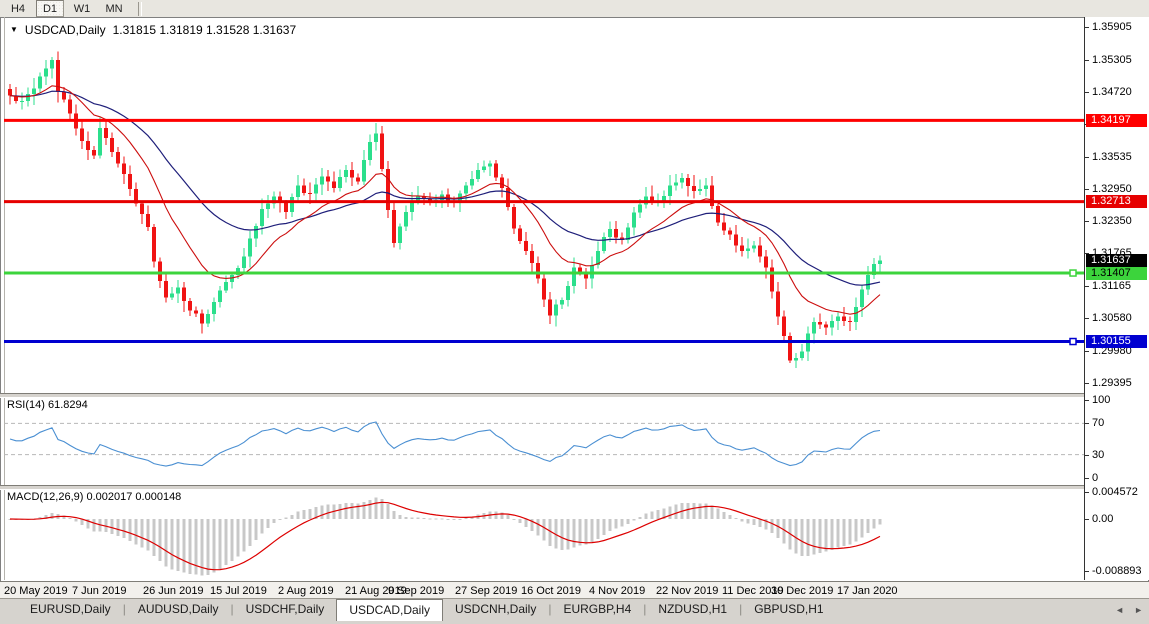  I want to click on macd-signal-line, so click(445, 536).